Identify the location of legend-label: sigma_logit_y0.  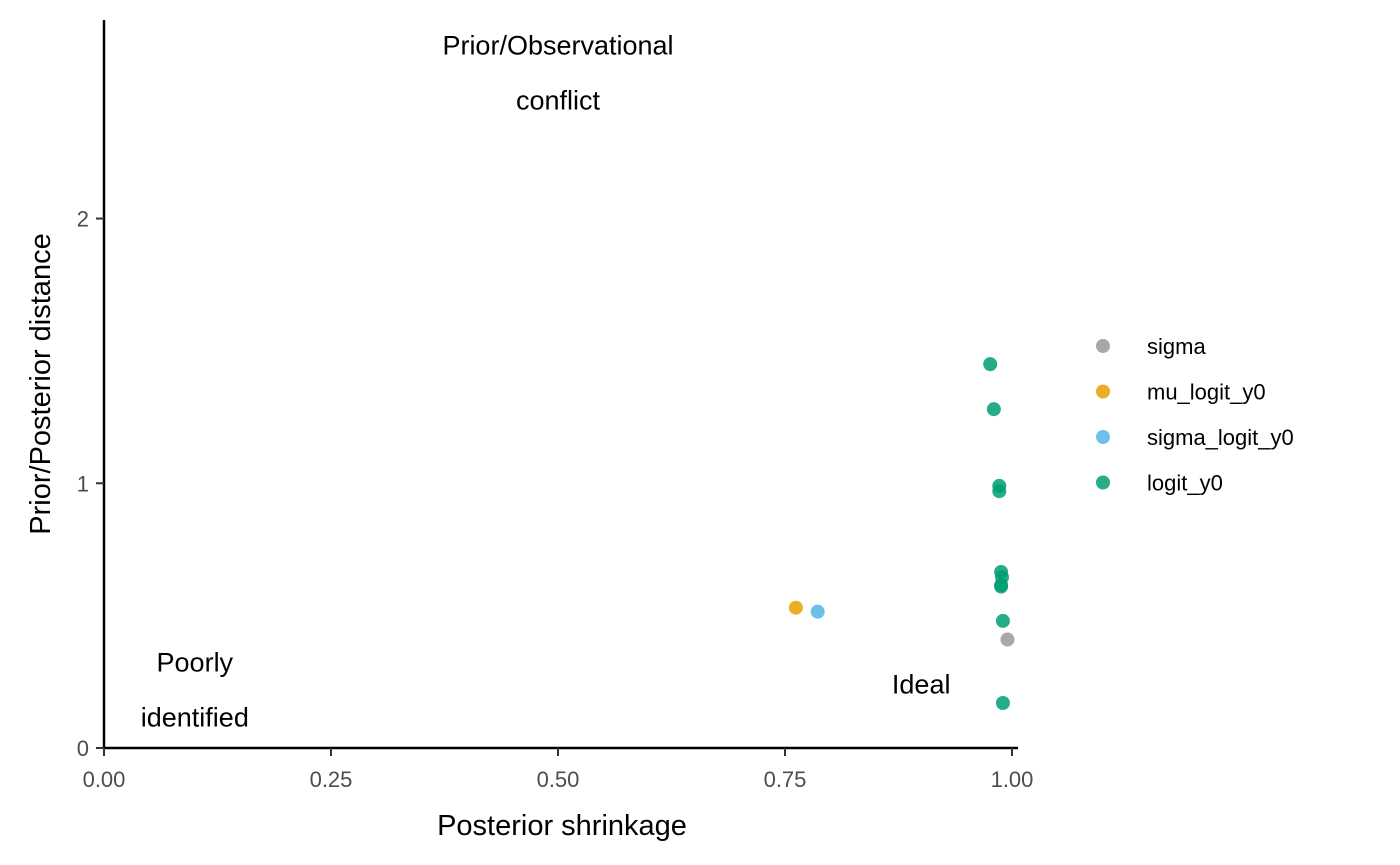
(1220, 437).